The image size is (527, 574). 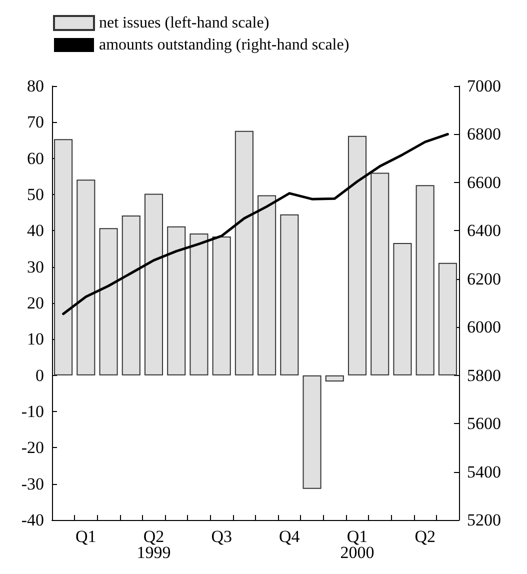 What do you see at coordinates (484, 230) in the screenshot?
I see `y2-tick-label: 6400` at bounding box center [484, 230].